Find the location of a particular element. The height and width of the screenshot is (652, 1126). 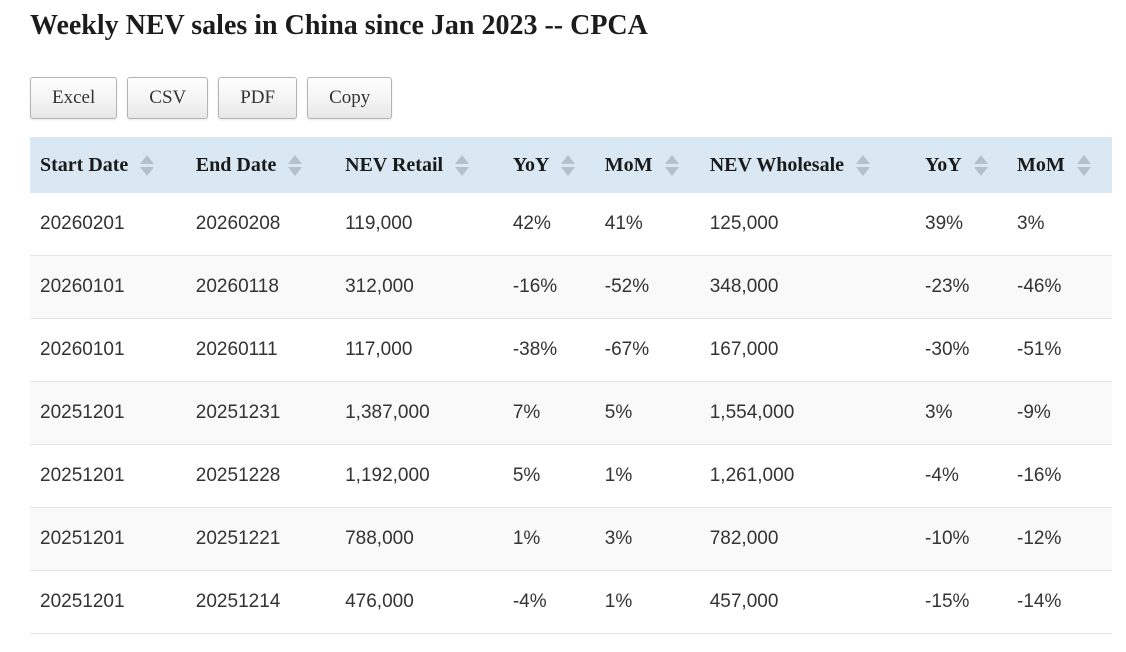

column-header-nev-wholesale: NEV Wholesale is located at coordinates (807, 165).